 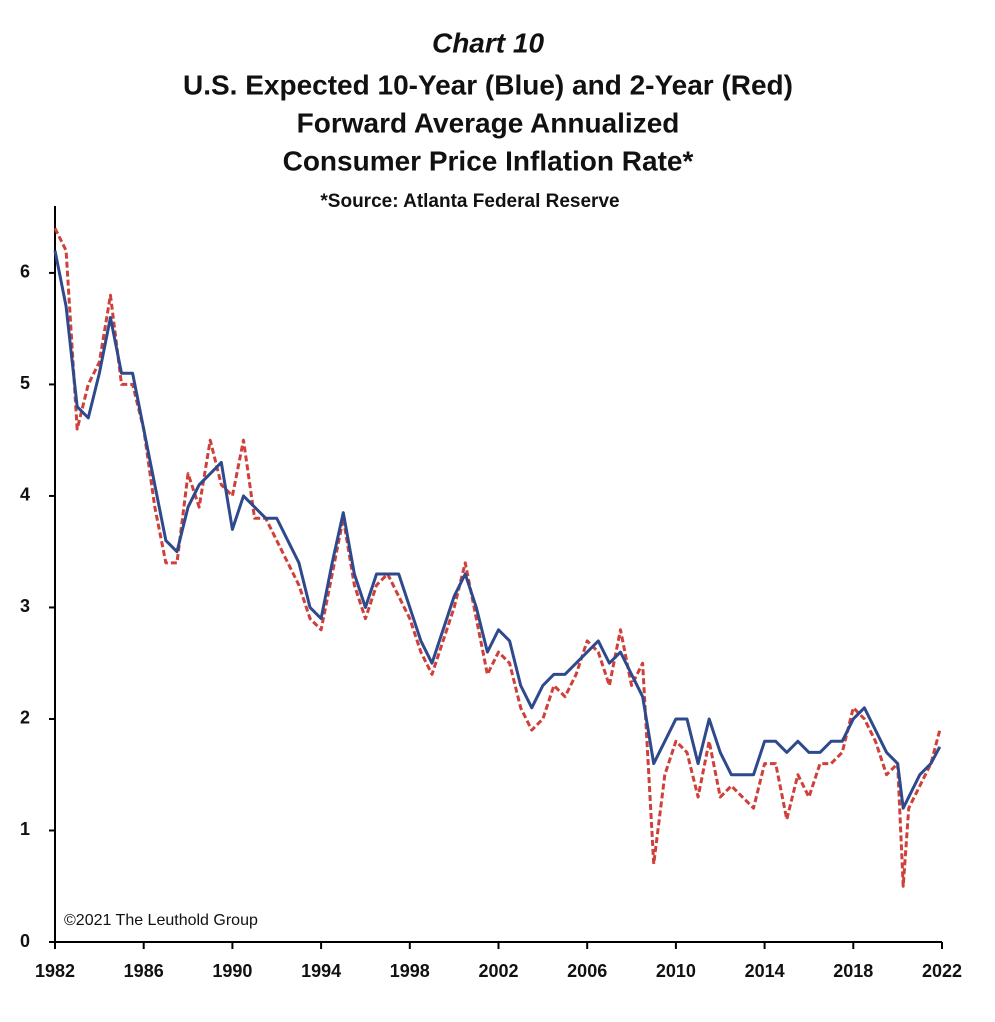 What do you see at coordinates (25, 495) in the screenshot?
I see `y-tick-label: 4` at bounding box center [25, 495].